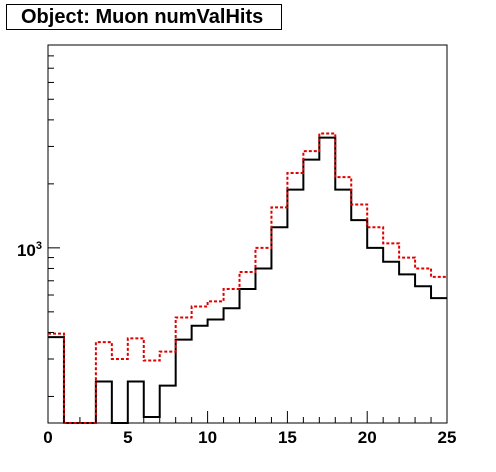 The width and height of the screenshot is (496, 472). What do you see at coordinates (287, 437) in the screenshot?
I see `x-tick-label: 15` at bounding box center [287, 437].